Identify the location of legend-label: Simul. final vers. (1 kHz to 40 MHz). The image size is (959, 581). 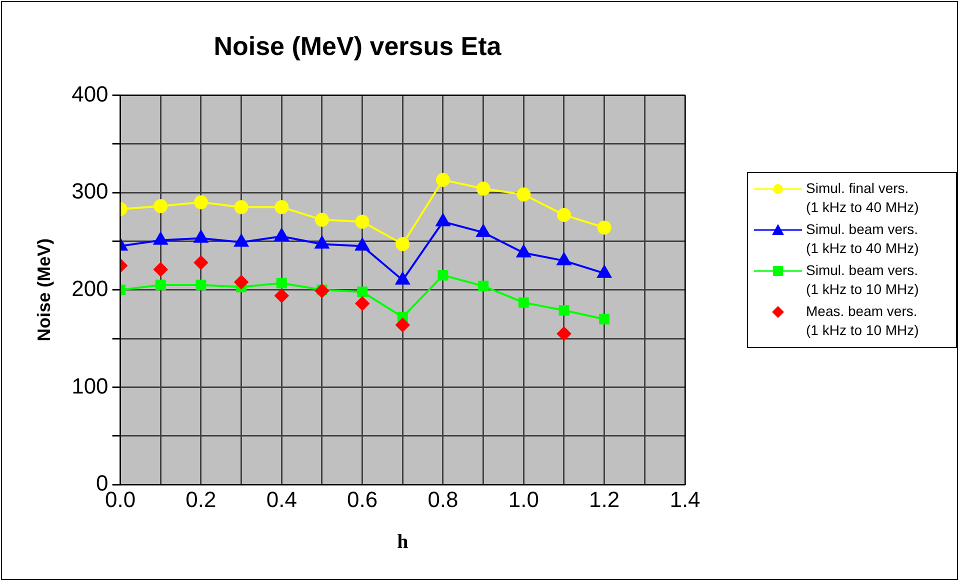
(862, 198).